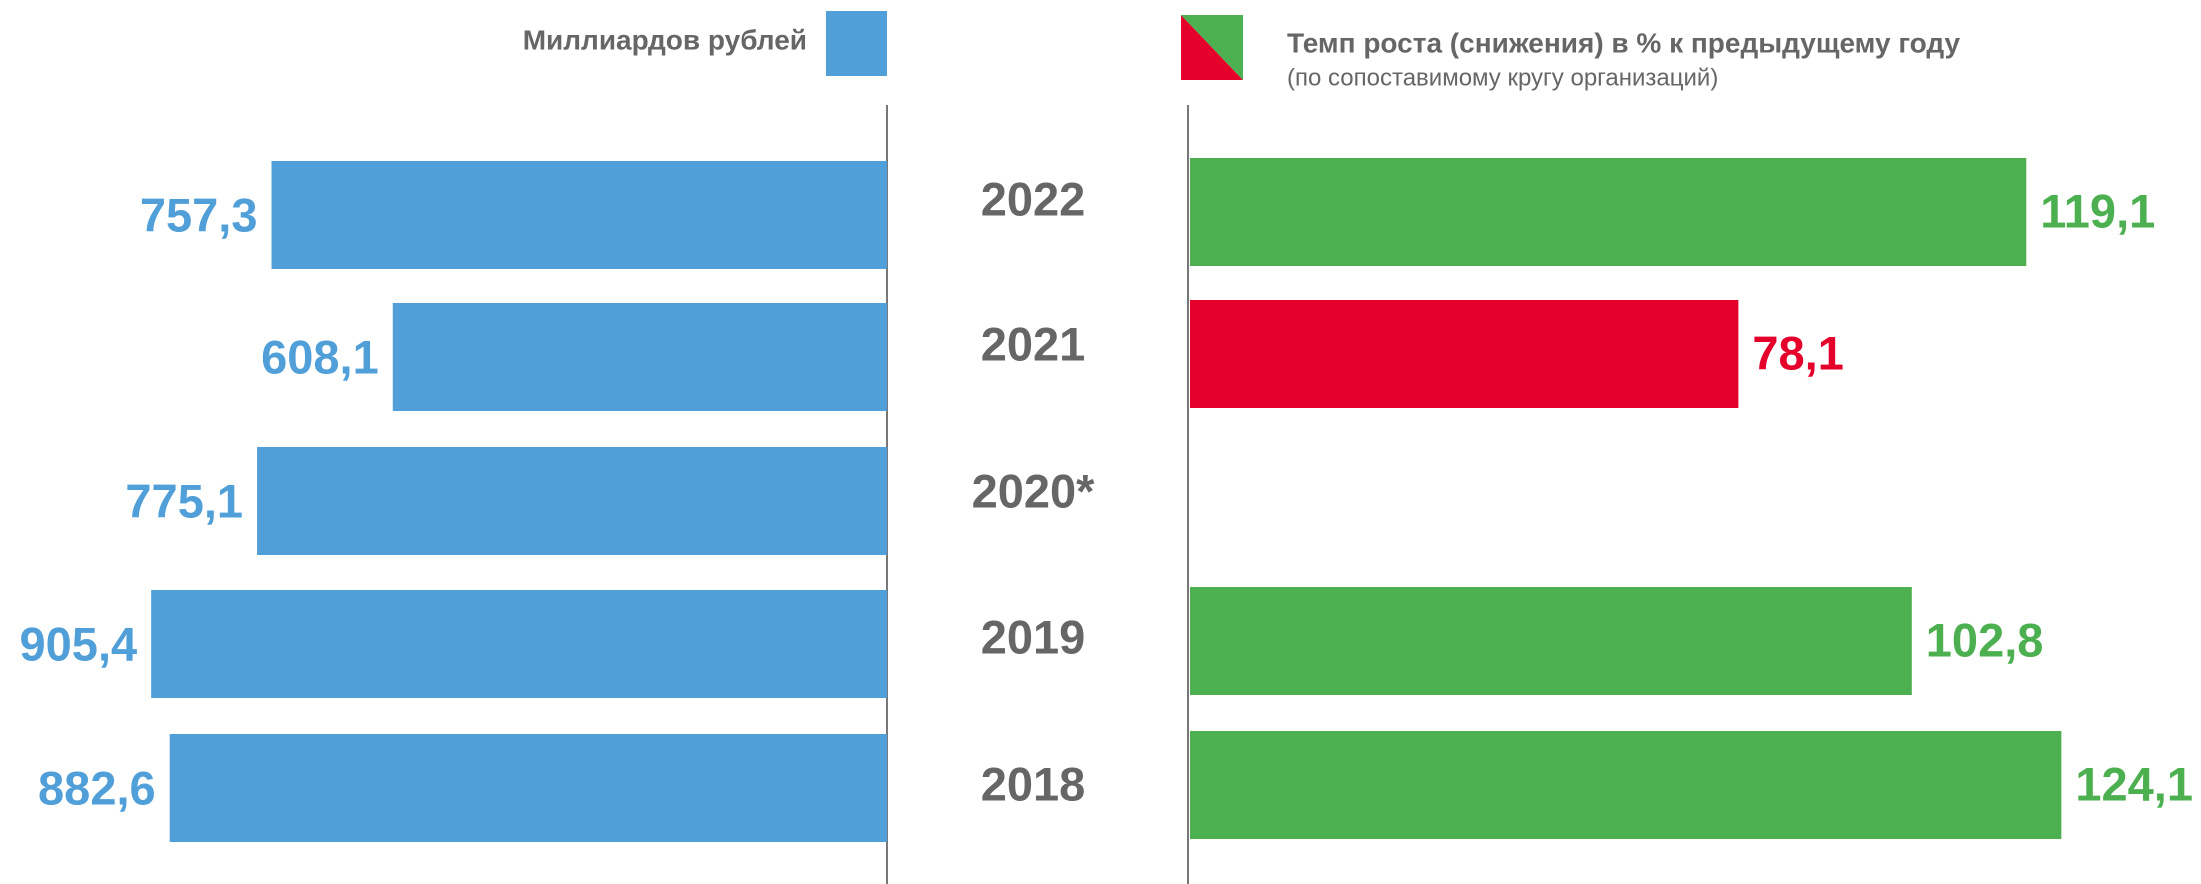 The height and width of the screenshot is (884, 2201). I want to click on value-label: 608,1, so click(320, 356).